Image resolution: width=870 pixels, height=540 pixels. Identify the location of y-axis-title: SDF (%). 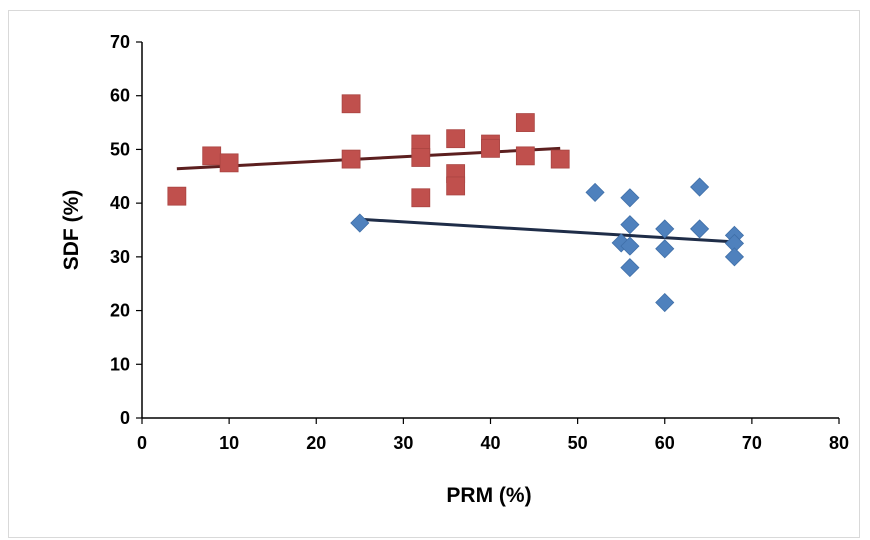
(71, 230).